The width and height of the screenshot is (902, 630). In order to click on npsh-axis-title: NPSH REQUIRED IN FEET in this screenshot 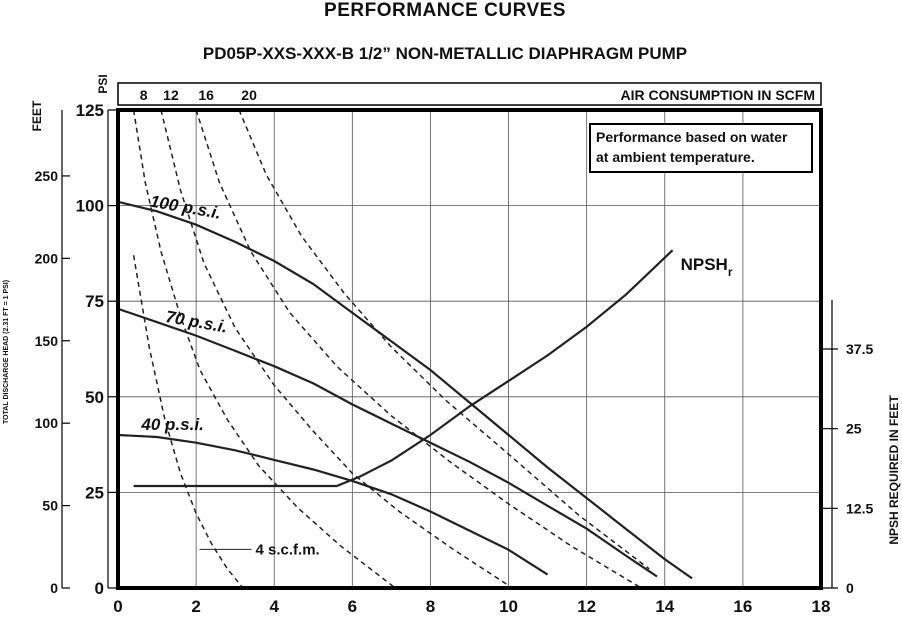, I will do `click(894, 470)`.